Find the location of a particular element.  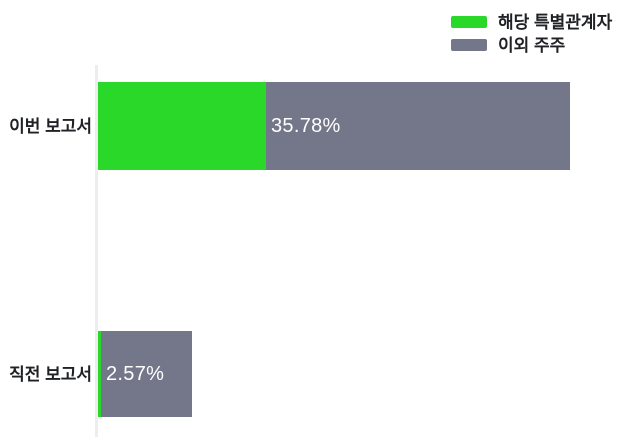

bar-row-previous-report: 직전 보고서 2.57% is located at coordinates (100, 374).